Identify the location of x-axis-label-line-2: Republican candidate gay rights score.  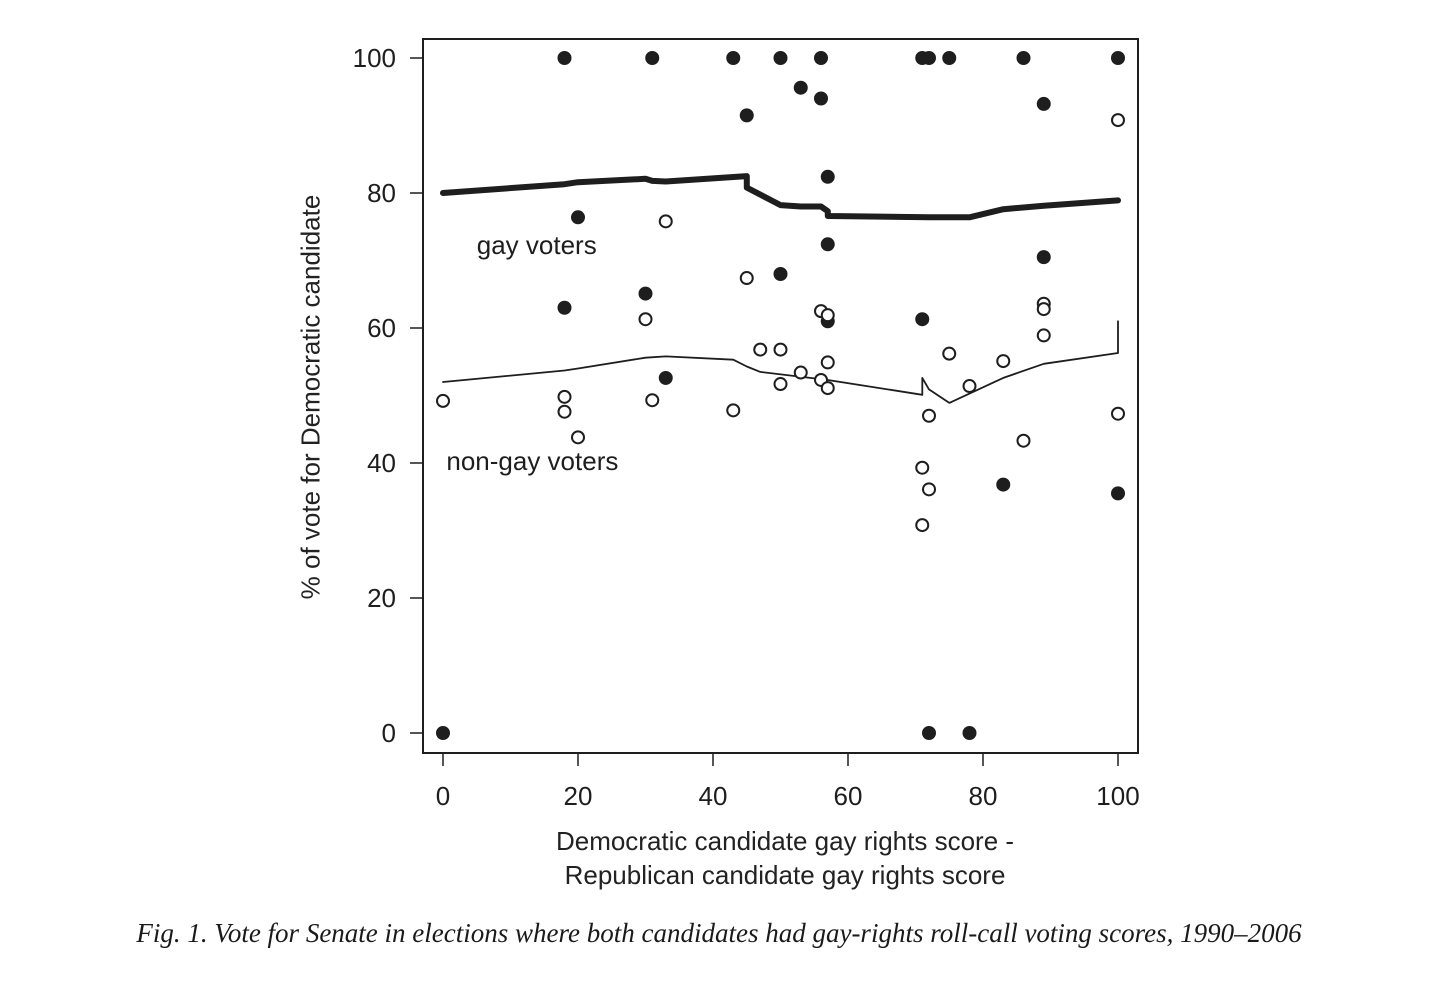
(785, 875).